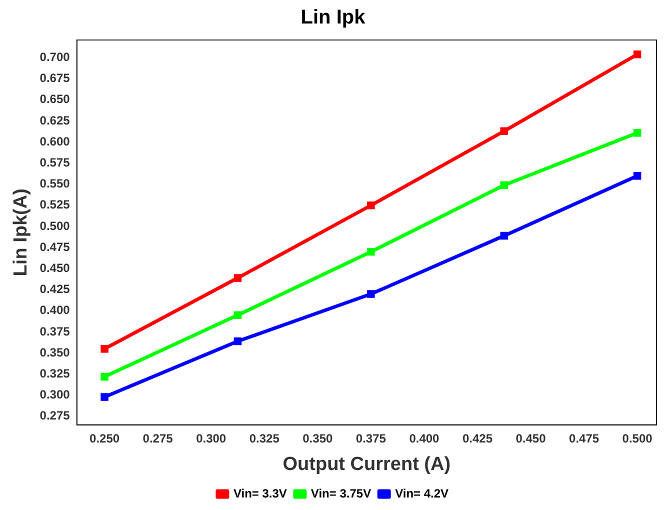  Describe the element at coordinates (55, 352) in the screenshot. I see `y-tick-label: 0.350` at that location.